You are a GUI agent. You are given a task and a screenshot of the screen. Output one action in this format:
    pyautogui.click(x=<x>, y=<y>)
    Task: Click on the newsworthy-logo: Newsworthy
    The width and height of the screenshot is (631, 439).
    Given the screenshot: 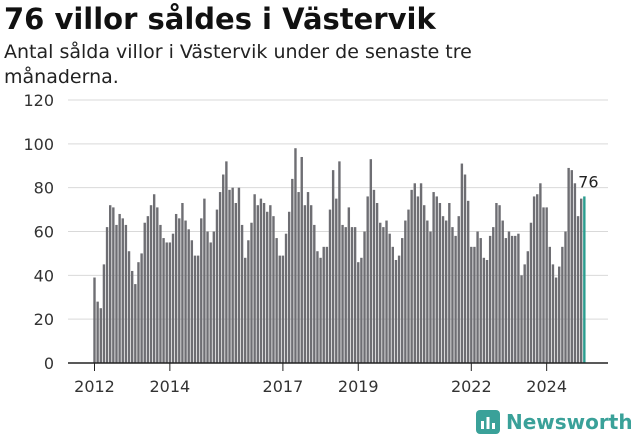 What is the action you would take?
    pyautogui.click(x=553, y=422)
    